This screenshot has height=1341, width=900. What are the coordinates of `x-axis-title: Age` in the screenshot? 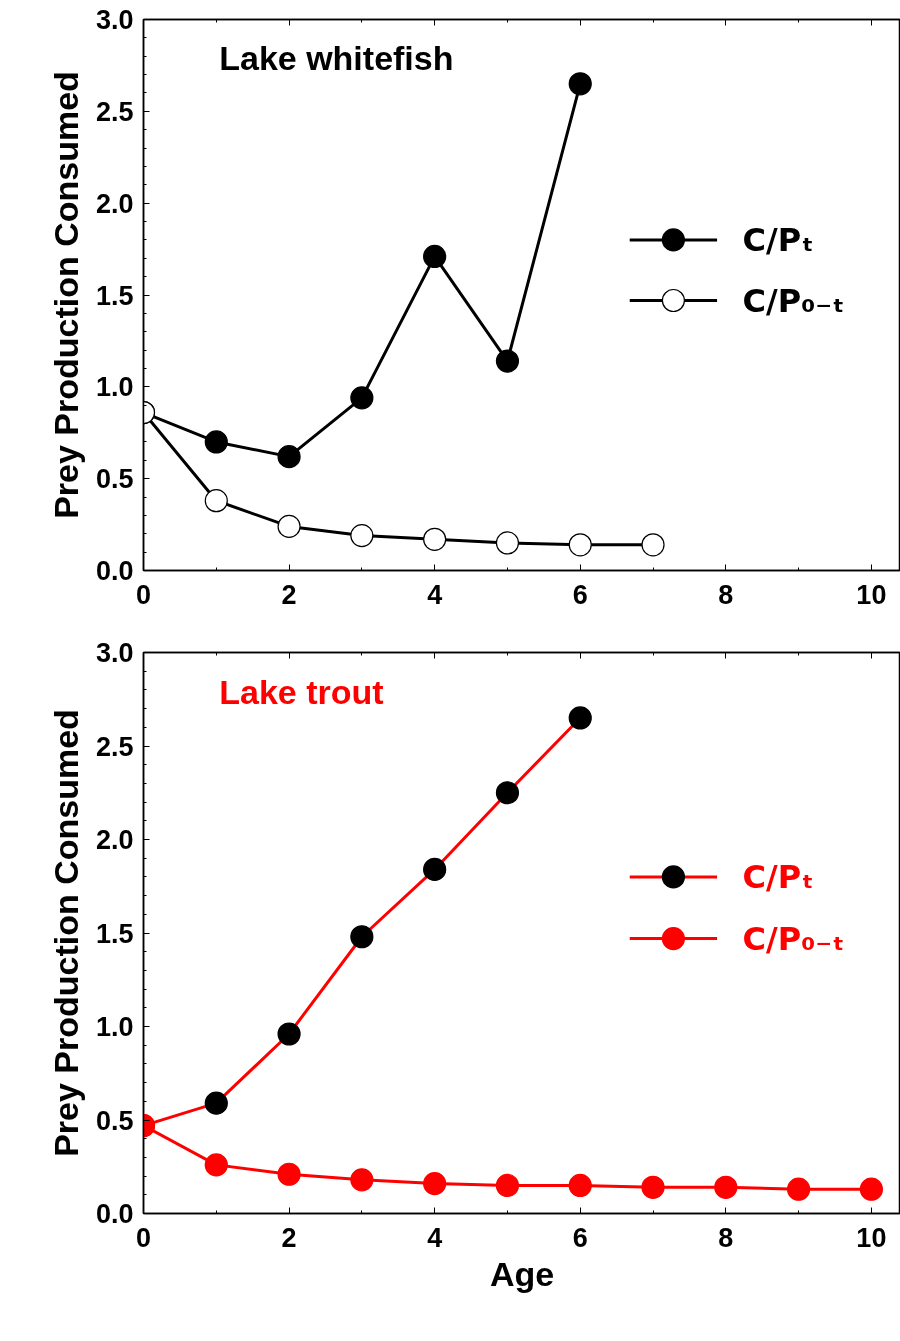 It's located at (522, 1273).